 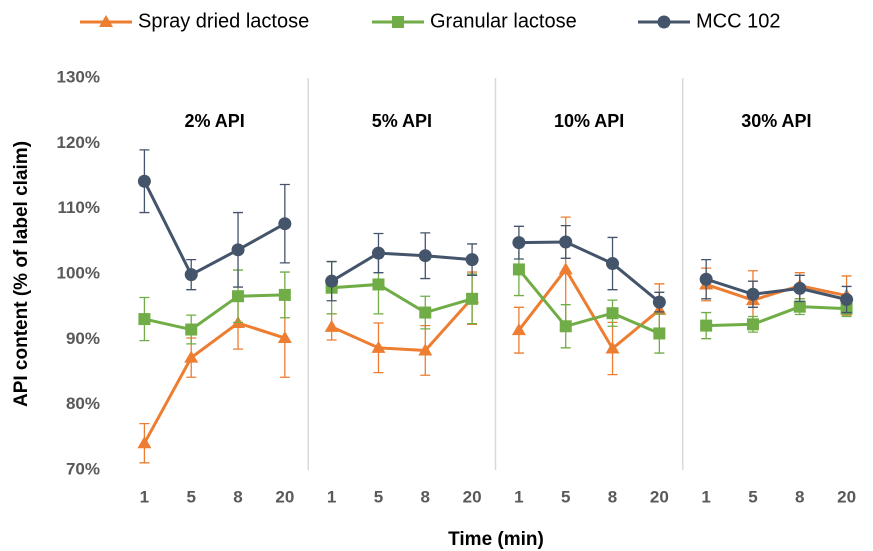 I want to click on y-tick-label: 90%, so click(x=83, y=338).